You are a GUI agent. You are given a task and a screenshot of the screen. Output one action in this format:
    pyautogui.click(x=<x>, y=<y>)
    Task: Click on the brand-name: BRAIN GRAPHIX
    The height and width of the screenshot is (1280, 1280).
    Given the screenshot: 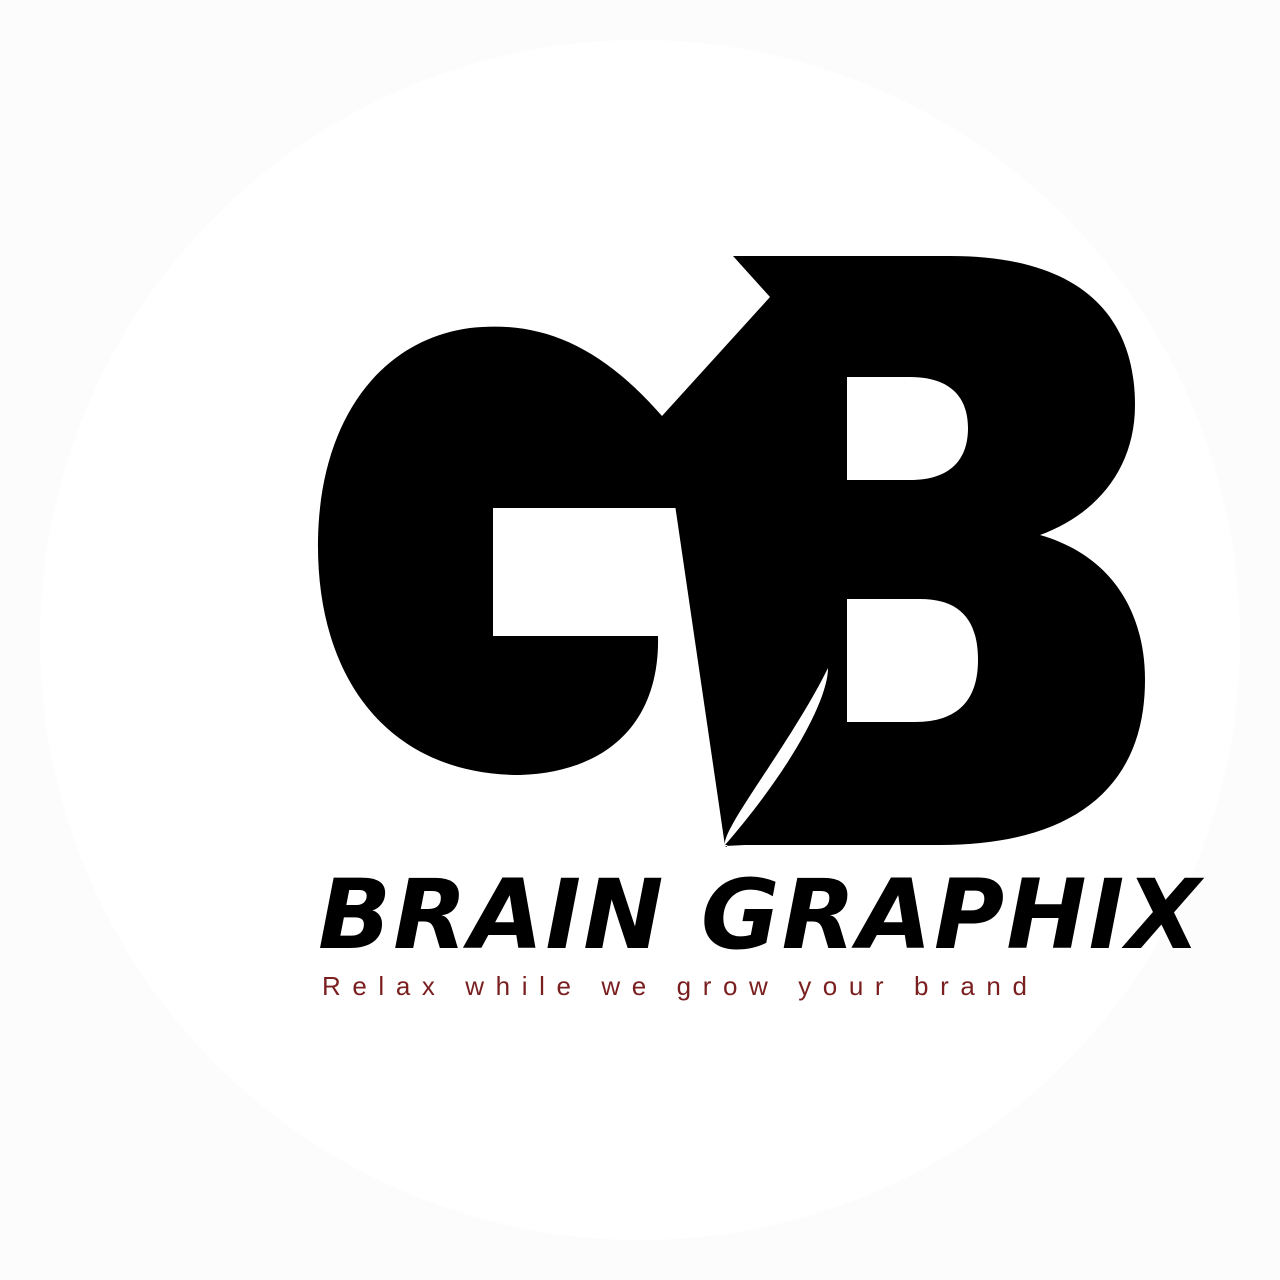 What is the action you would take?
    pyautogui.click(x=760, y=915)
    